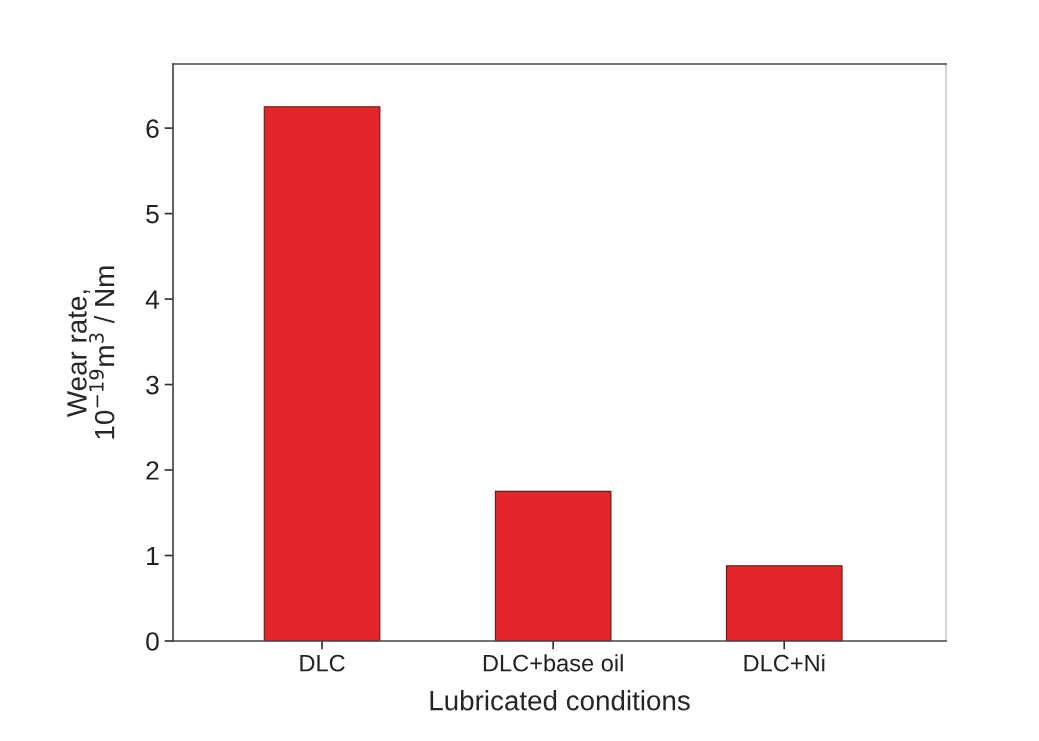  What do you see at coordinates (152, 214) in the screenshot?
I see `y-tick-label: 5` at bounding box center [152, 214].